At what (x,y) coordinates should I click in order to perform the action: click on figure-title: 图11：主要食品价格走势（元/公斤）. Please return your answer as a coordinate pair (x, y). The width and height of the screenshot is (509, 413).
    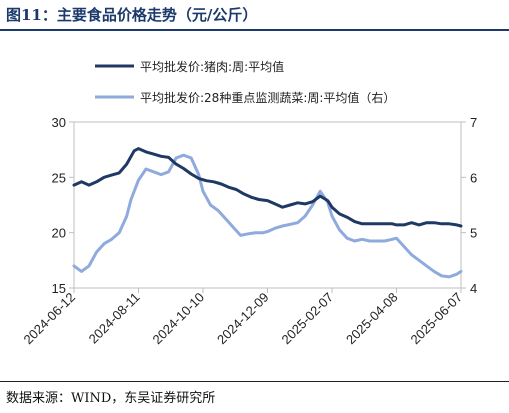
    Looking at the image, I should click on (132, 15).